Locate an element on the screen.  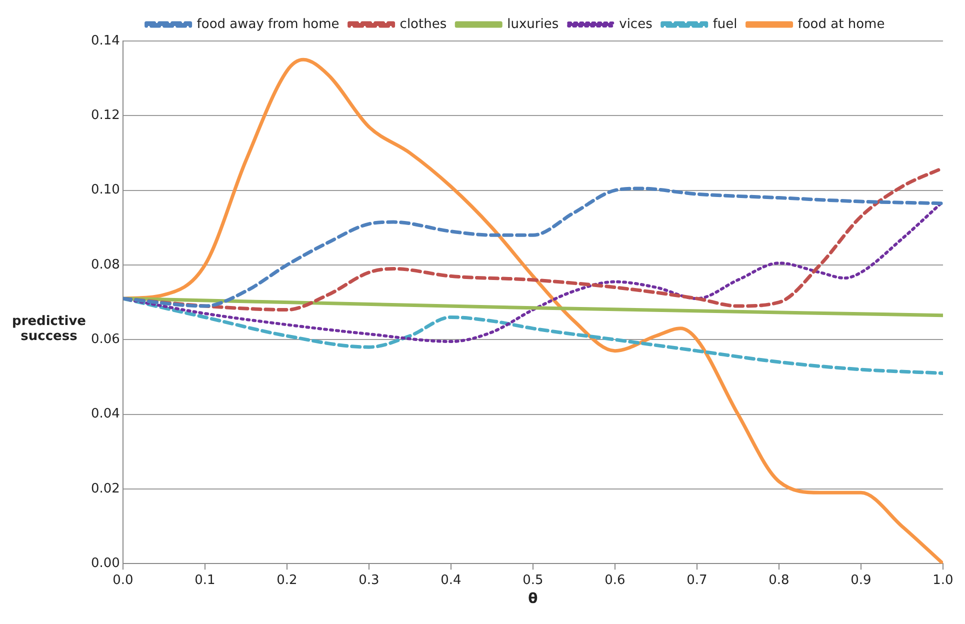
x-axis-title: θ is located at coordinates (533, 599).